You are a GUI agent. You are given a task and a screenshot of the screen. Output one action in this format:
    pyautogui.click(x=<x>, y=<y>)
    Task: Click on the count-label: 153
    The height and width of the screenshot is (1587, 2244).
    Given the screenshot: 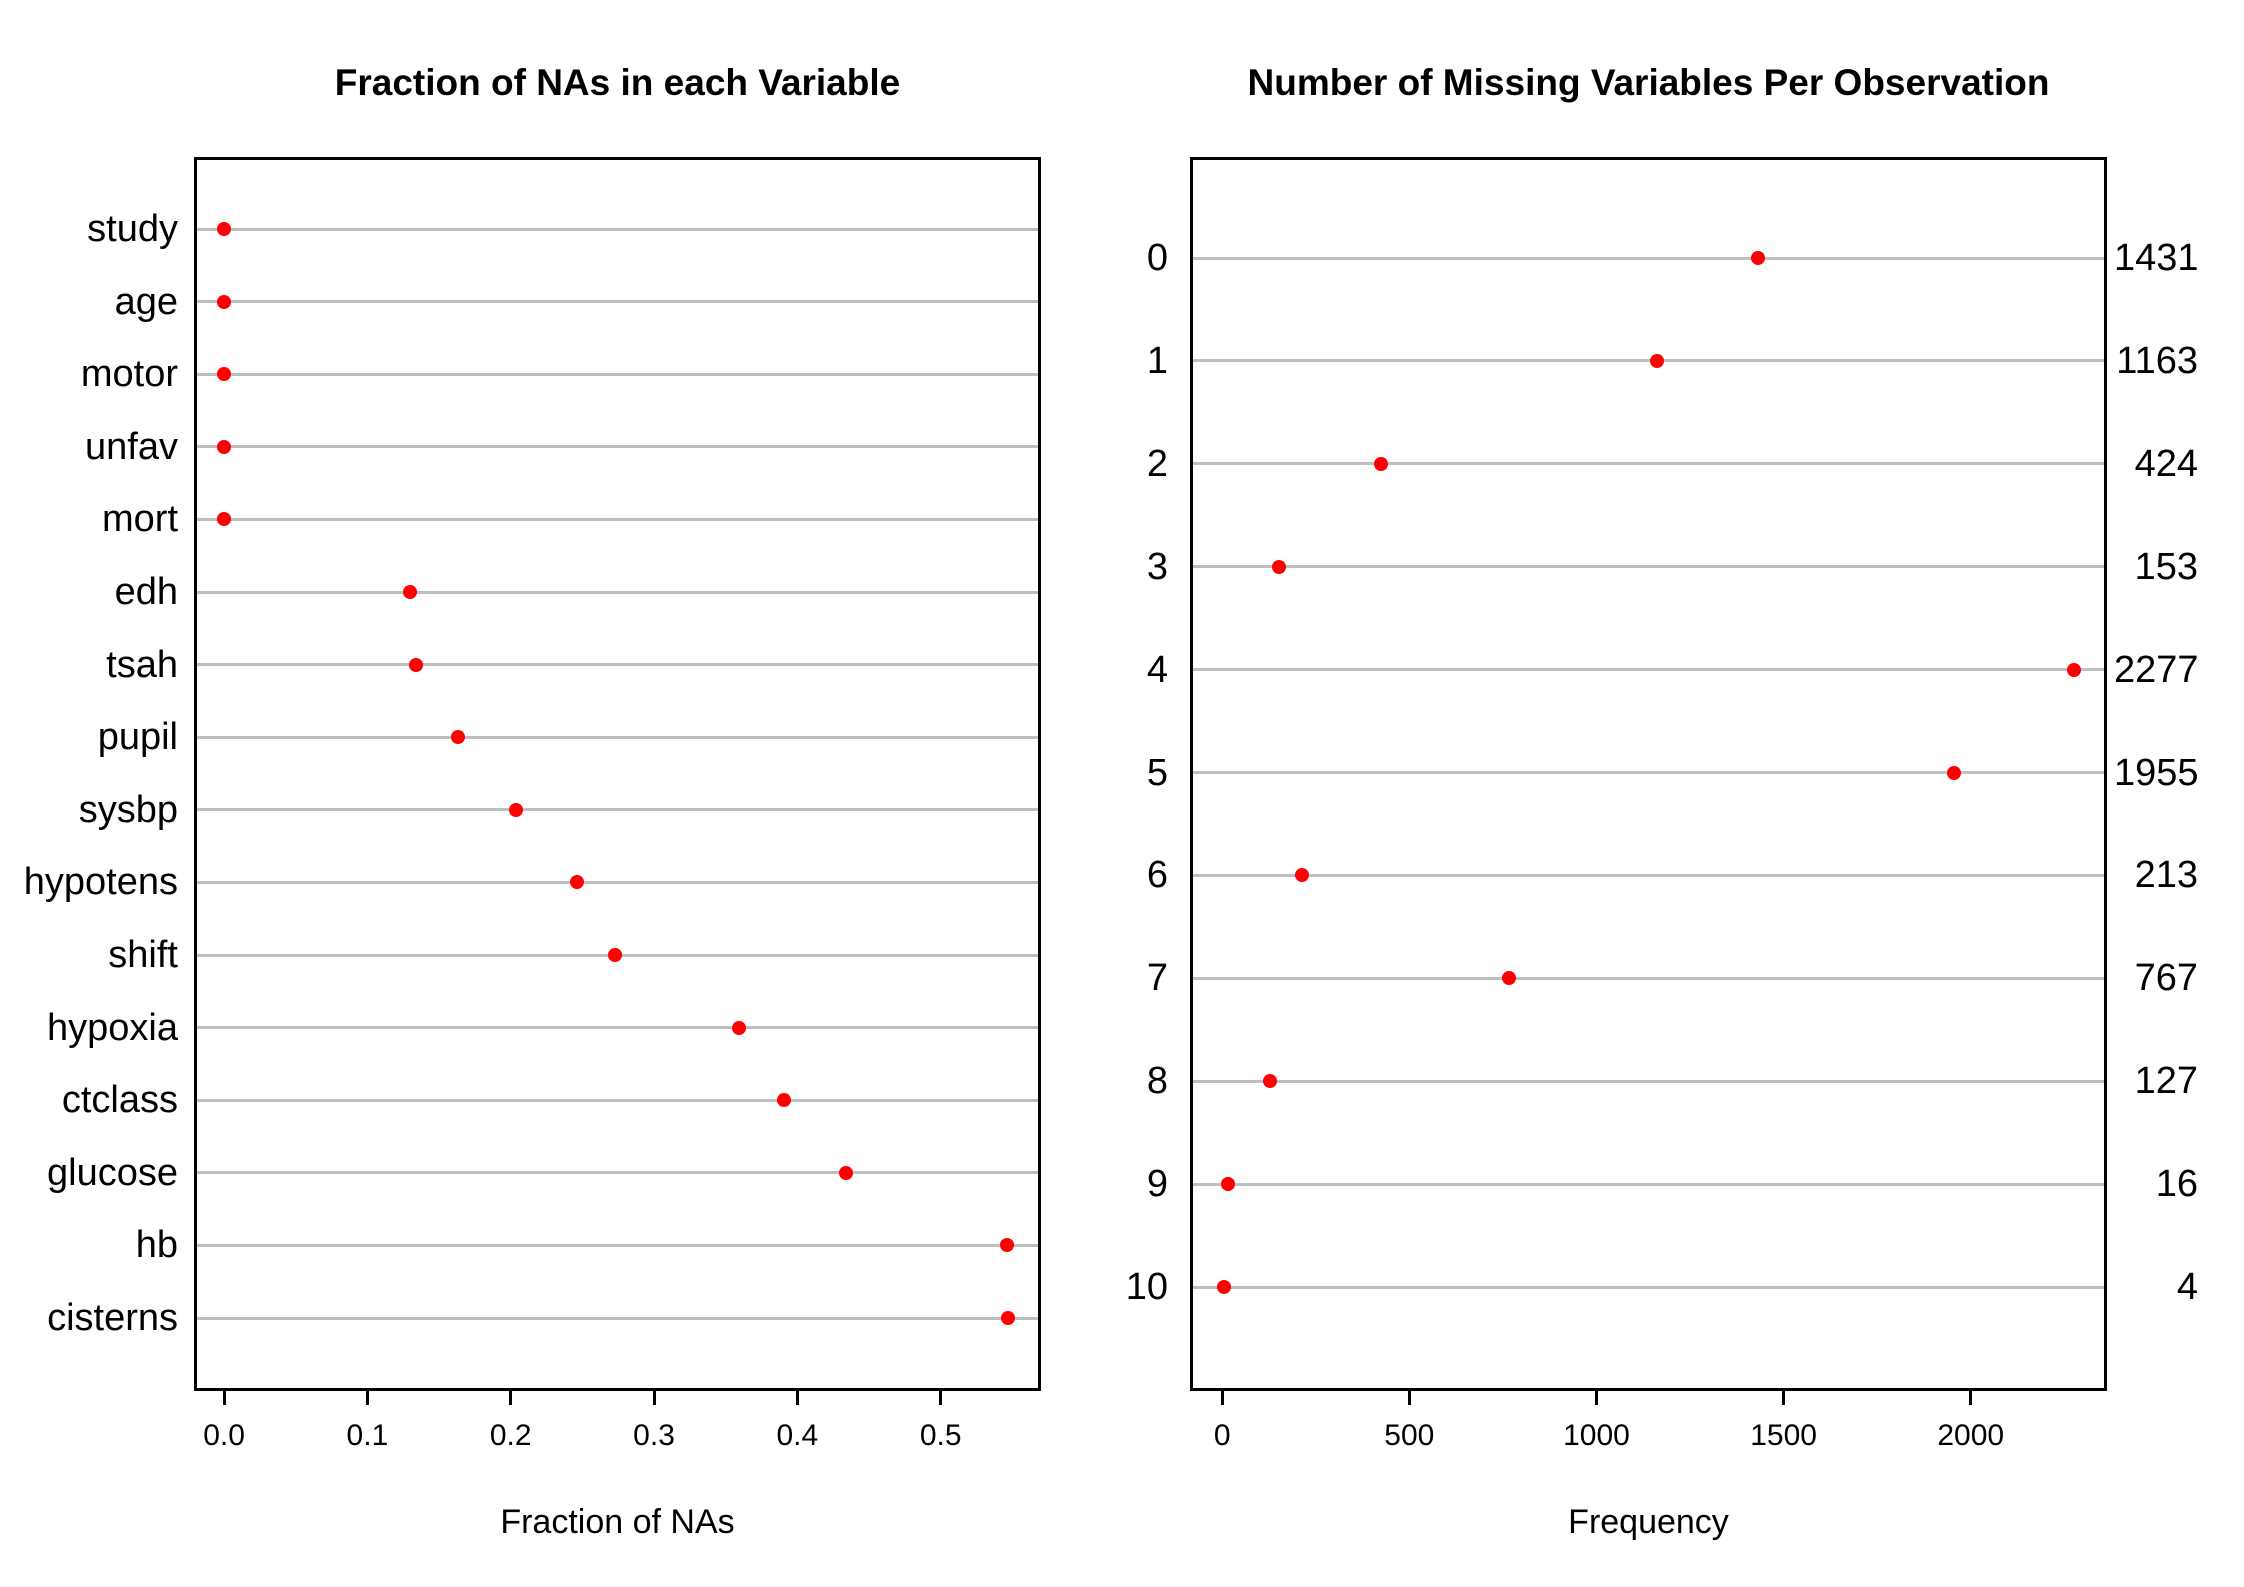 What is the action you would take?
    pyautogui.click(x=2166, y=566)
    